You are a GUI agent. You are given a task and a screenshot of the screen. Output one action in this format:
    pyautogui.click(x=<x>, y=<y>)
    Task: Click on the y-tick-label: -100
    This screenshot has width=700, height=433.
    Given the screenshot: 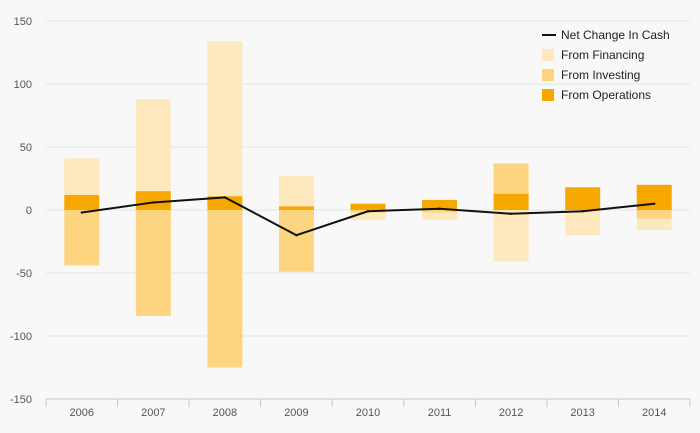 What is the action you would take?
    pyautogui.click(x=21, y=337)
    